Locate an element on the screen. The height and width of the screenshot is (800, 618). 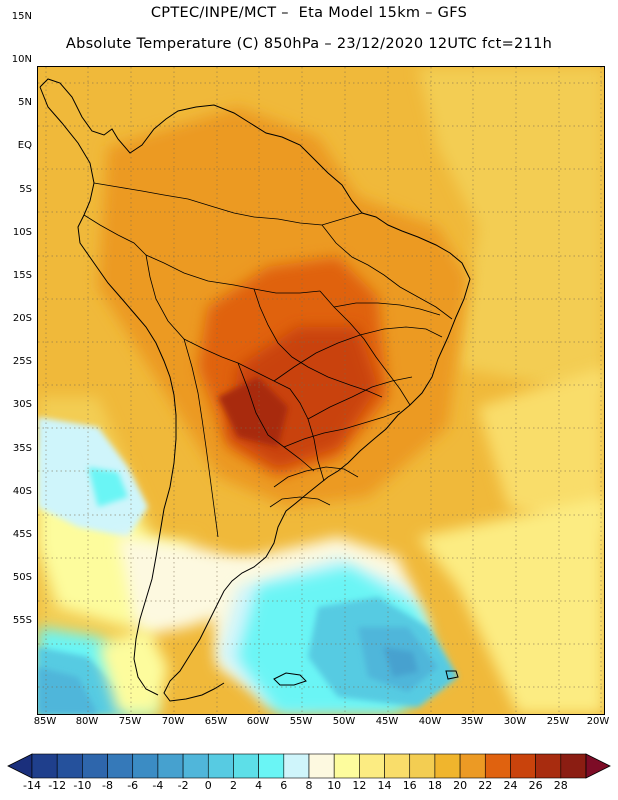
colorbar-label: 14 is located at coordinates (384, 785).